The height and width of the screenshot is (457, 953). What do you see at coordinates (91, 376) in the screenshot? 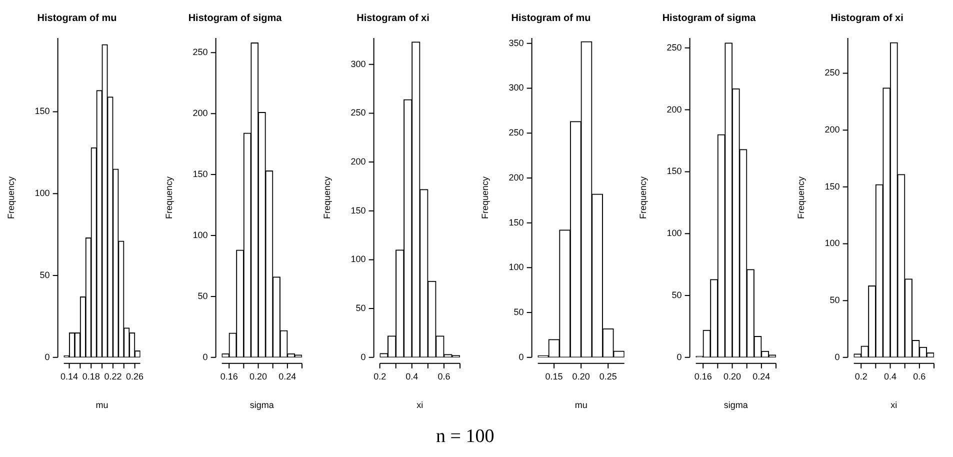
I see `x-tick-label: 0.18` at bounding box center [91, 376].